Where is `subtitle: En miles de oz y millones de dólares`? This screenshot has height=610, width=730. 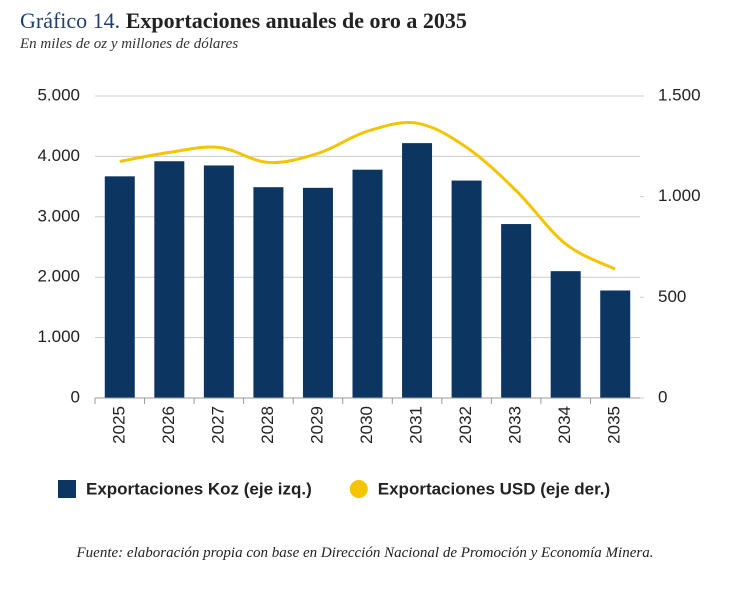 subtitle: En miles de oz y millones de dólares is located at coordinates (129, 44).